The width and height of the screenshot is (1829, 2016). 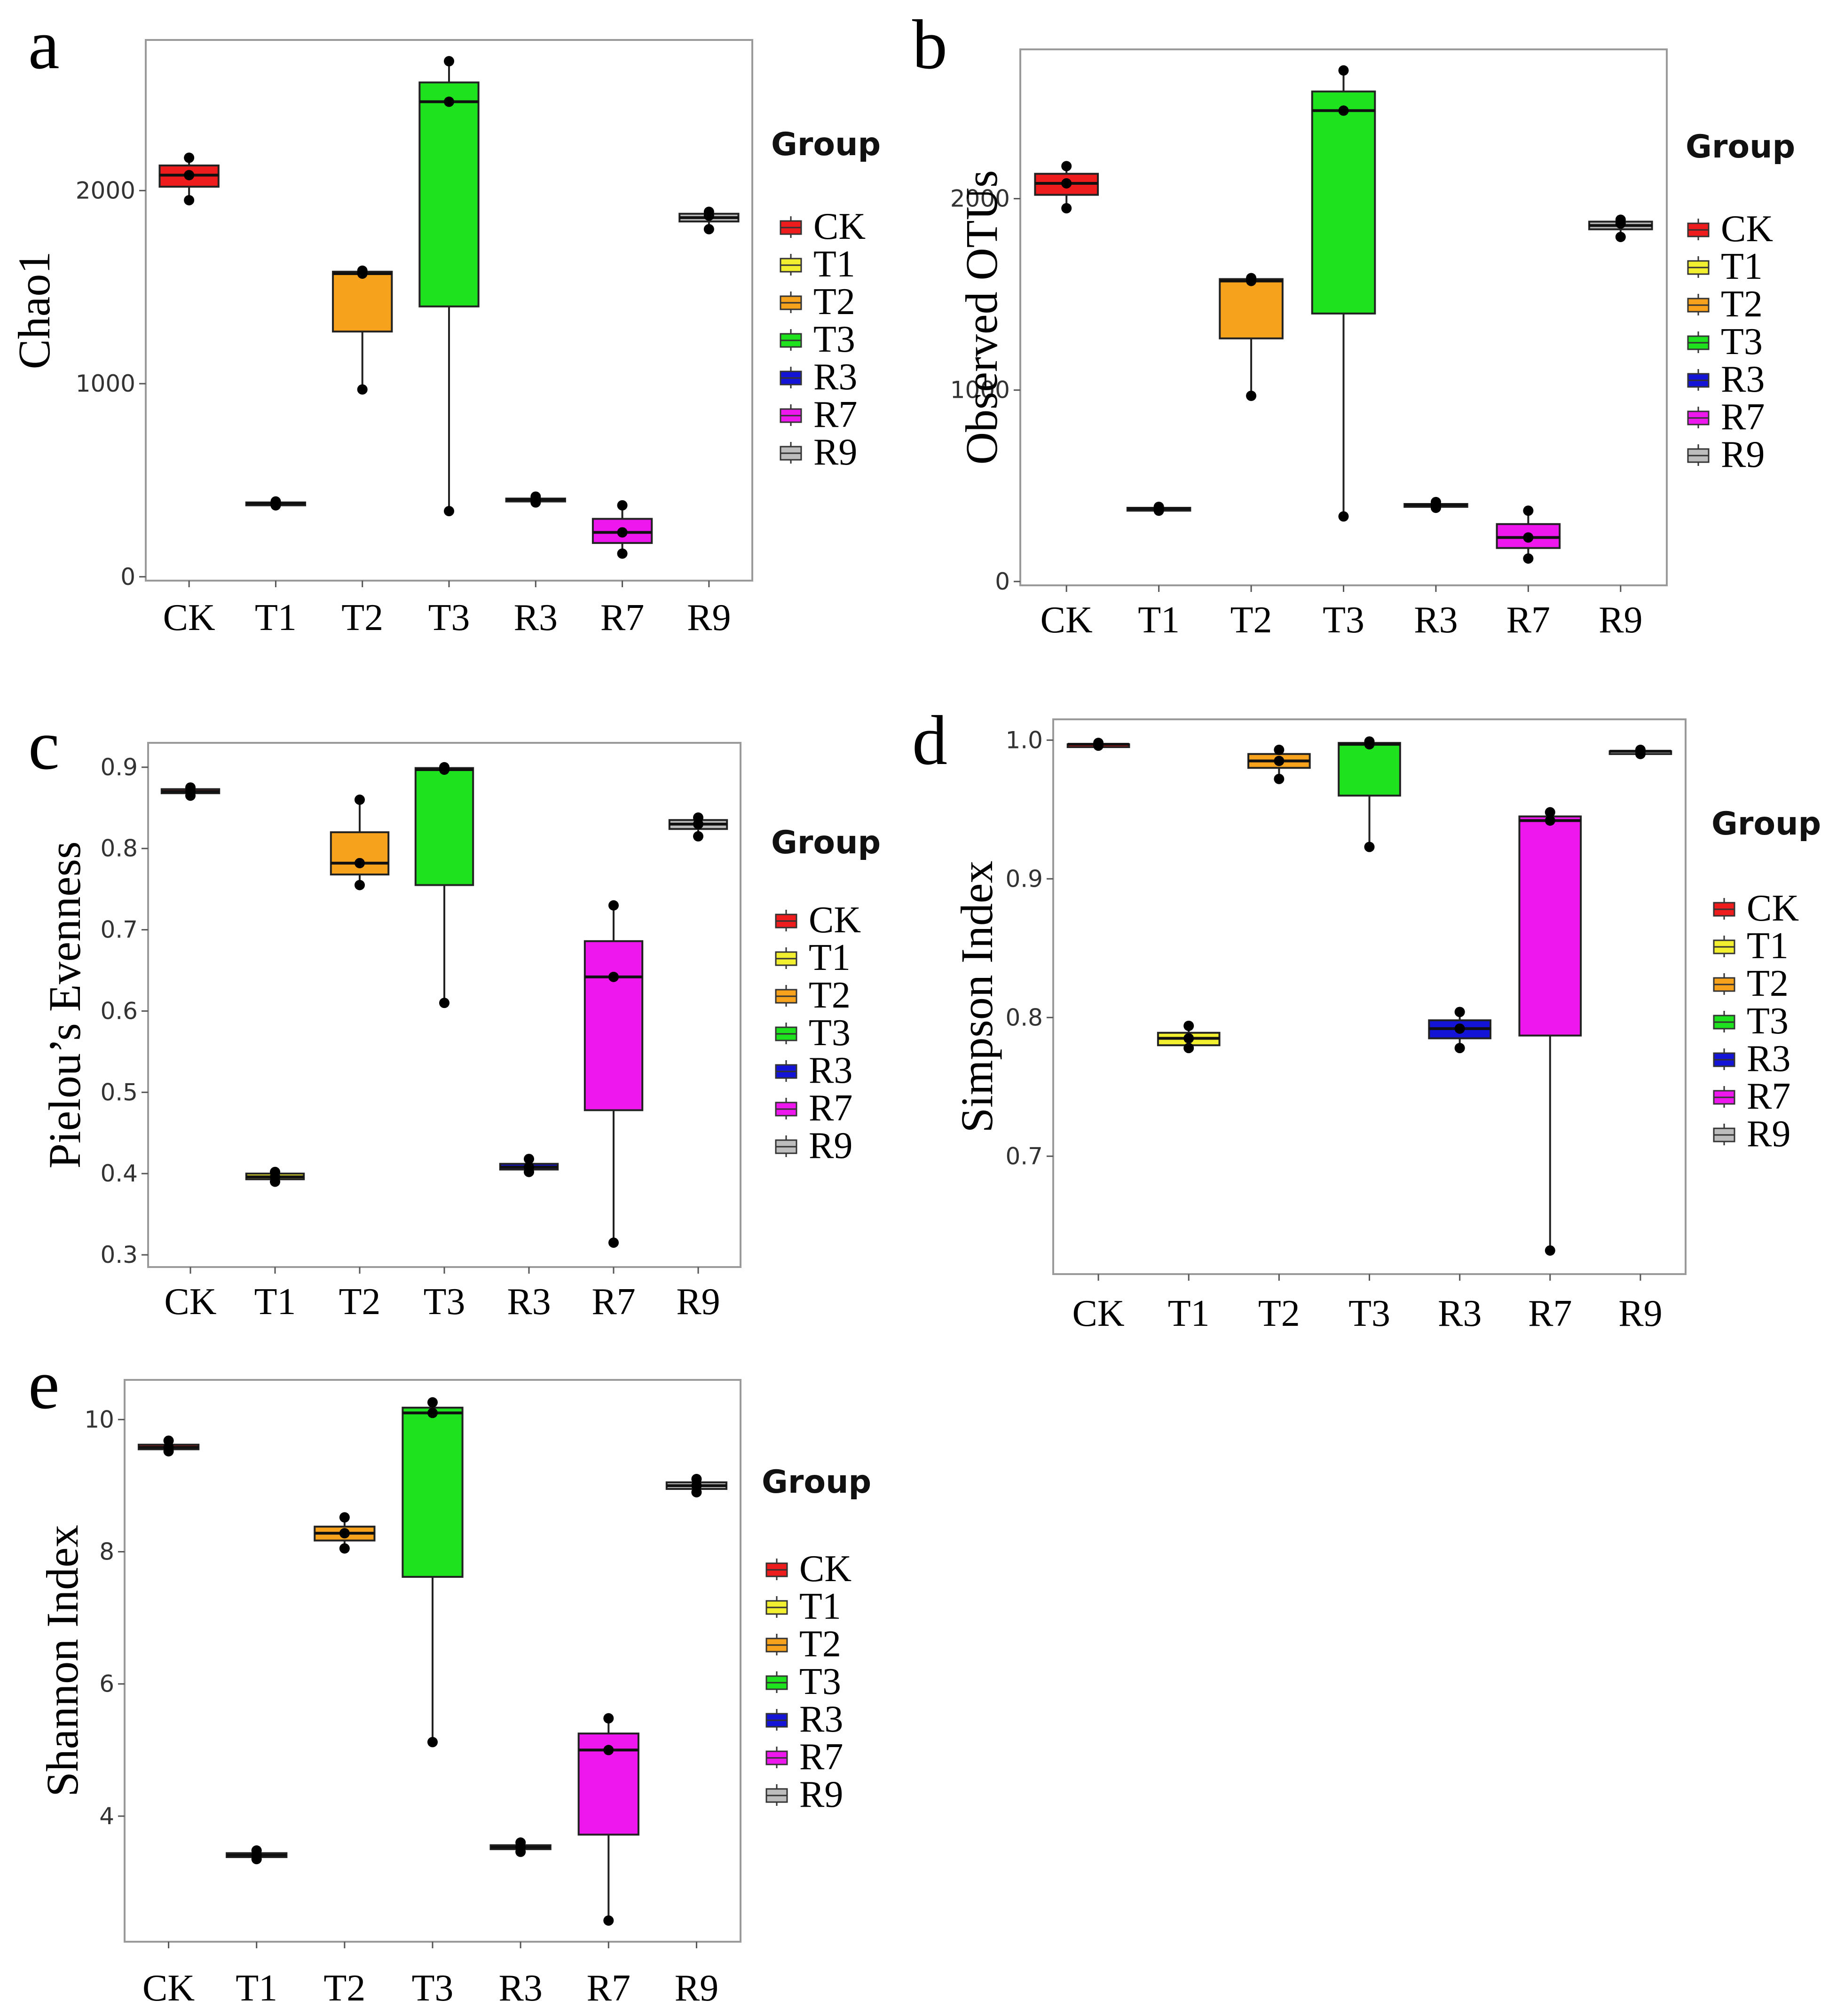 I want to click on y-tick-label: 0.6, so click(x=119, y=1010).